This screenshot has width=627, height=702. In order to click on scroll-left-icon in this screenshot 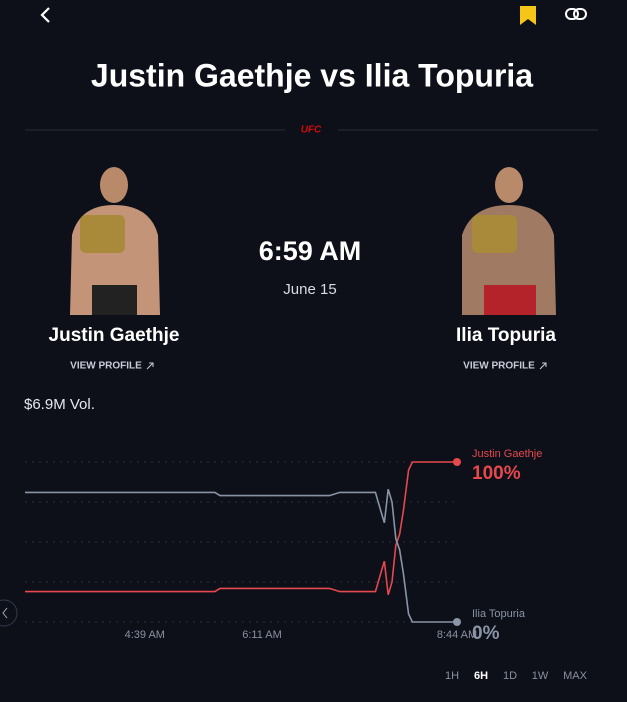, I will do `click(5, 613)`.